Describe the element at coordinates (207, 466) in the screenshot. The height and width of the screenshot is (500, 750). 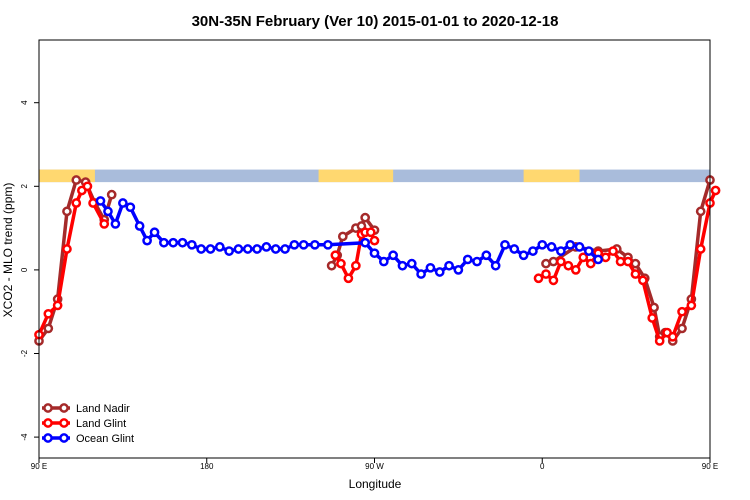
I see `x-tick-label: 180` at that location.